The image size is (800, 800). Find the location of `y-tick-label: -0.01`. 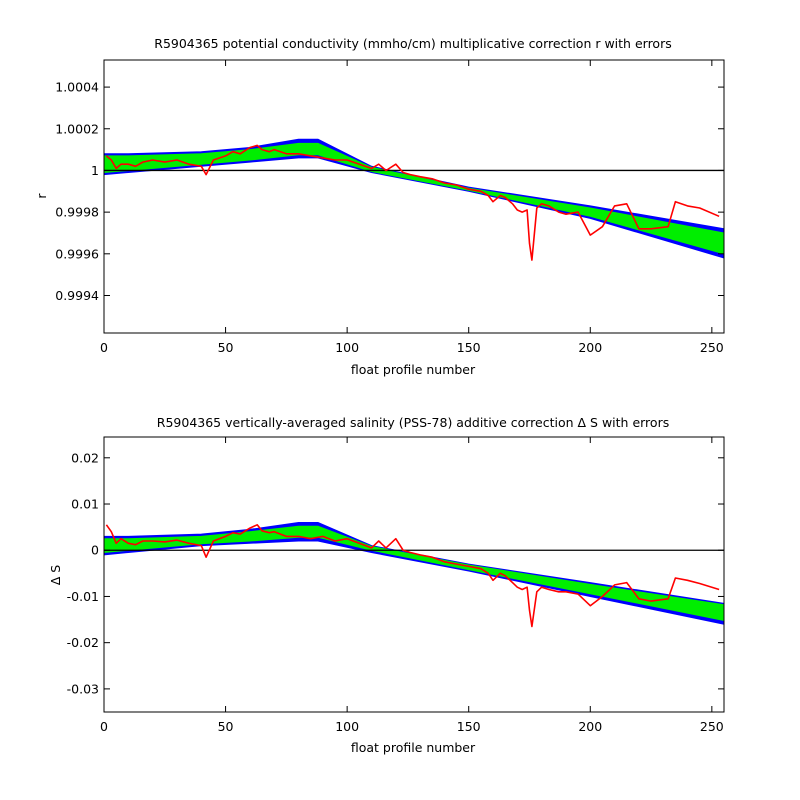

y-tick-label: -0.01 is located at coordinates (83, 596).